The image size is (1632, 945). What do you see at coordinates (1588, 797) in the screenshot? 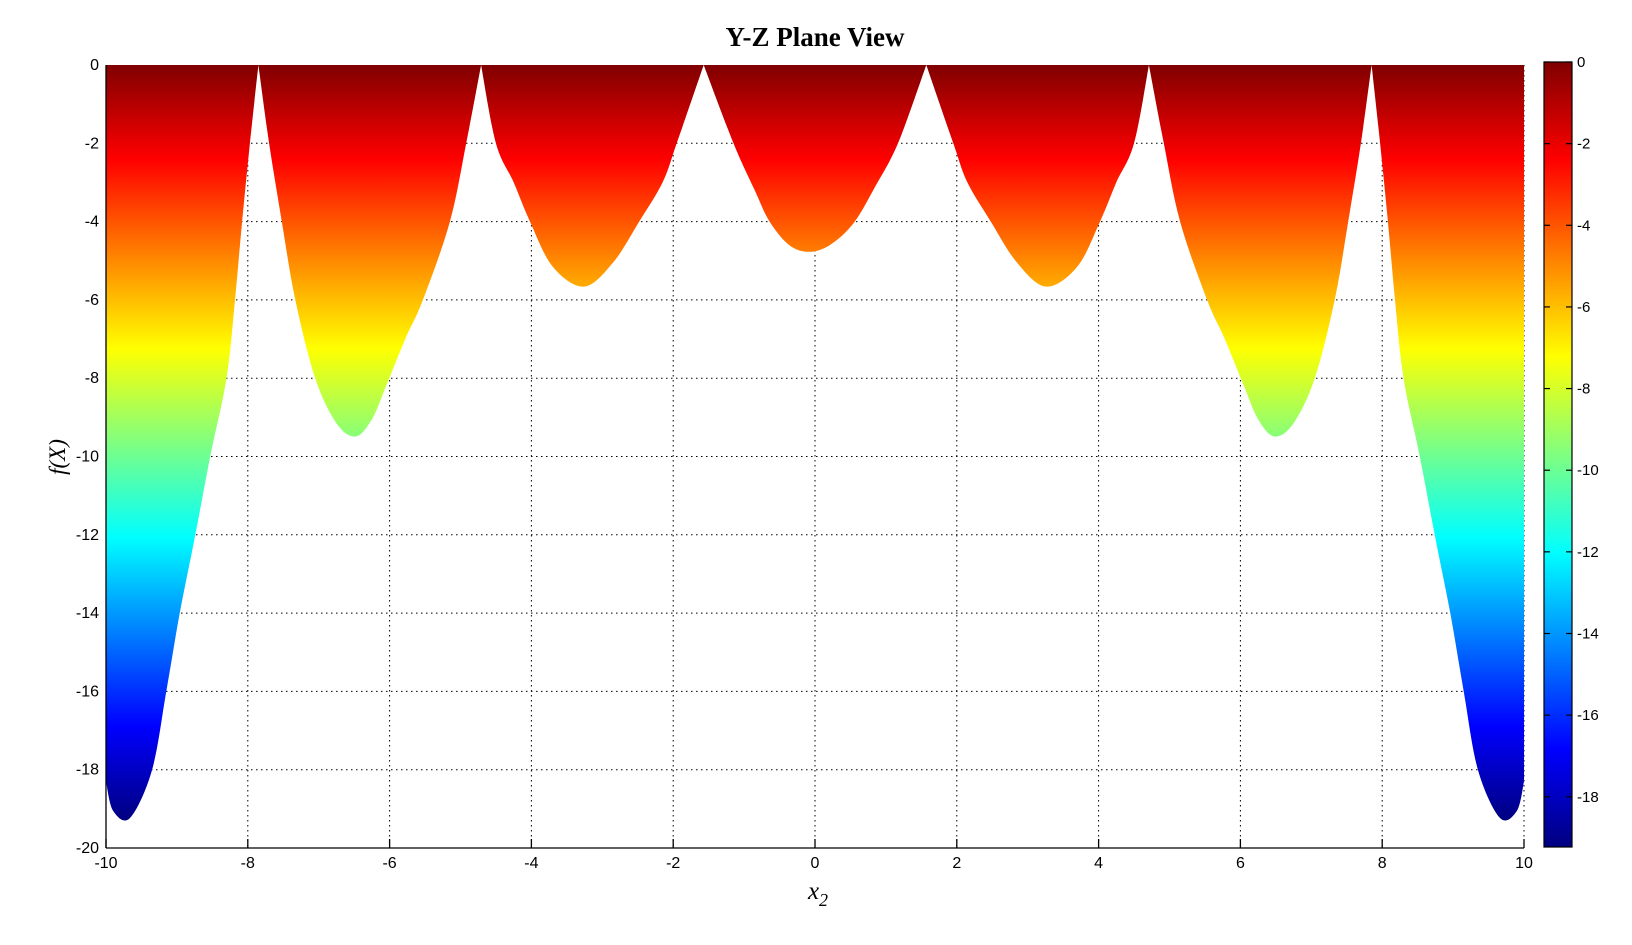
I see `colorbar-tick-label: -18` at bounding box center [1588, 797].